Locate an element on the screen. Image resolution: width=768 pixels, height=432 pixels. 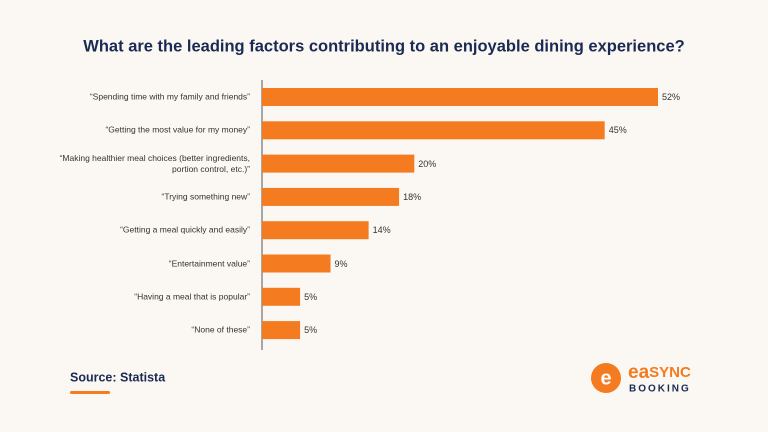
logo-part1: ea is located at coordinates (639, 372).